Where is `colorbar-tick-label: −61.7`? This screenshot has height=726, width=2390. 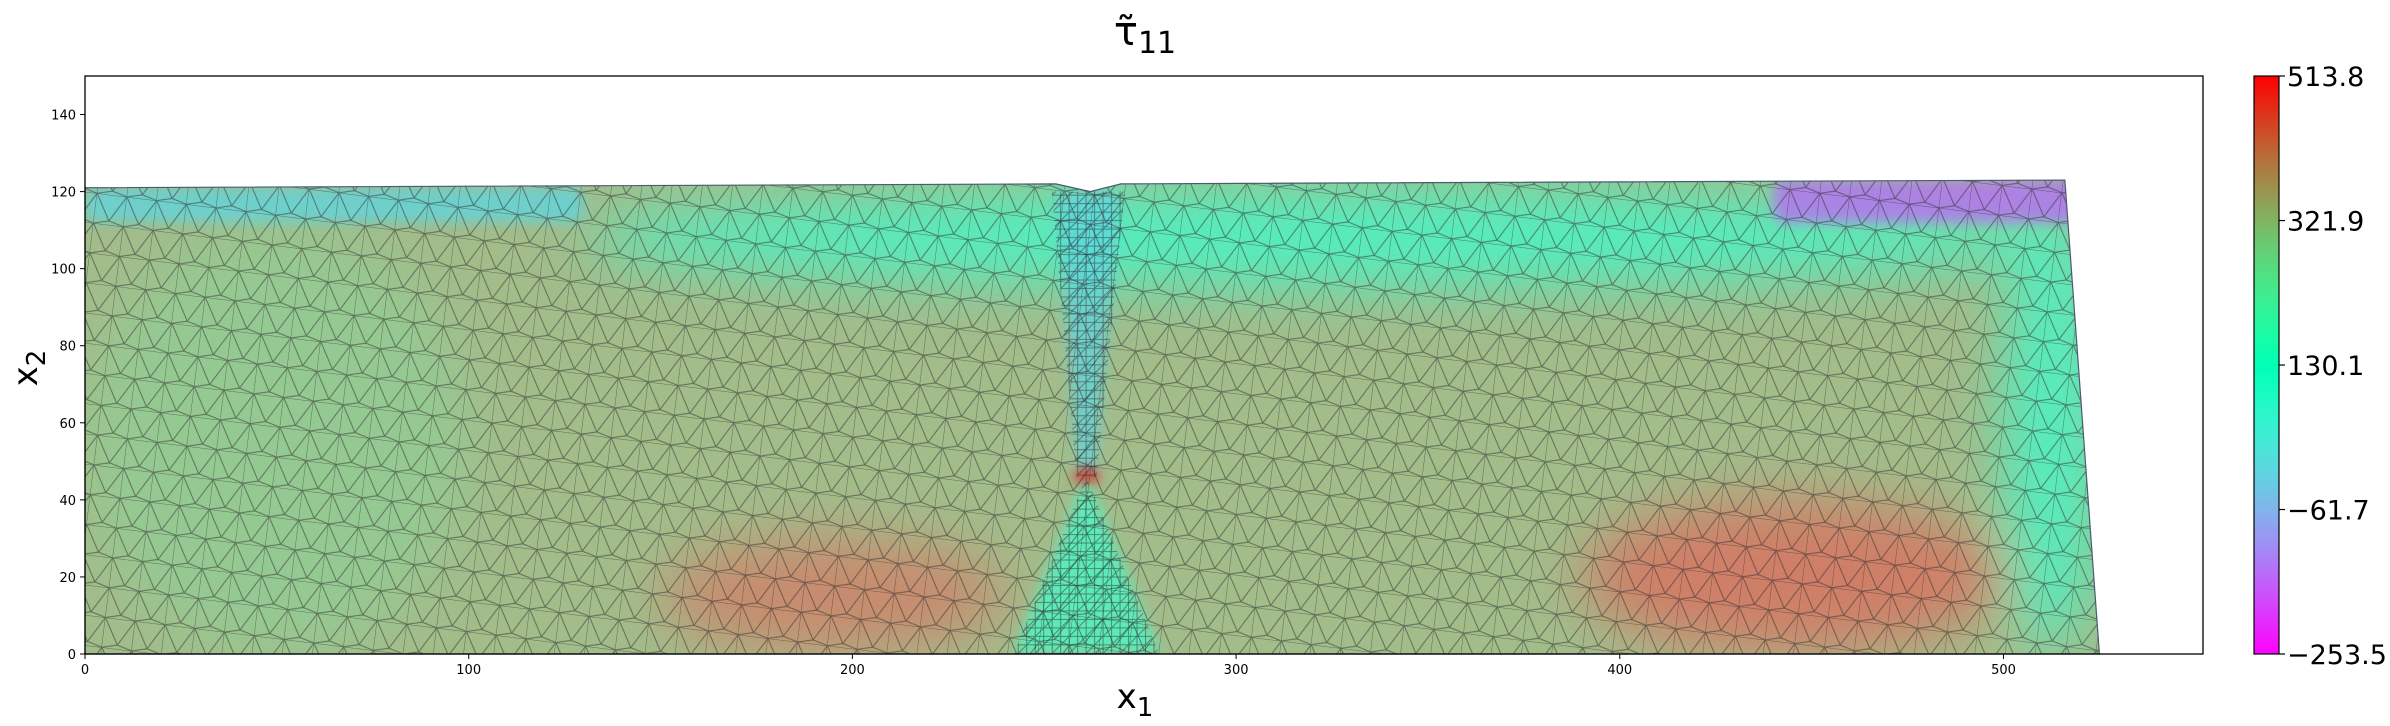 colorbar-tick-label: −61.7 is located at coordinates (2328, 511).